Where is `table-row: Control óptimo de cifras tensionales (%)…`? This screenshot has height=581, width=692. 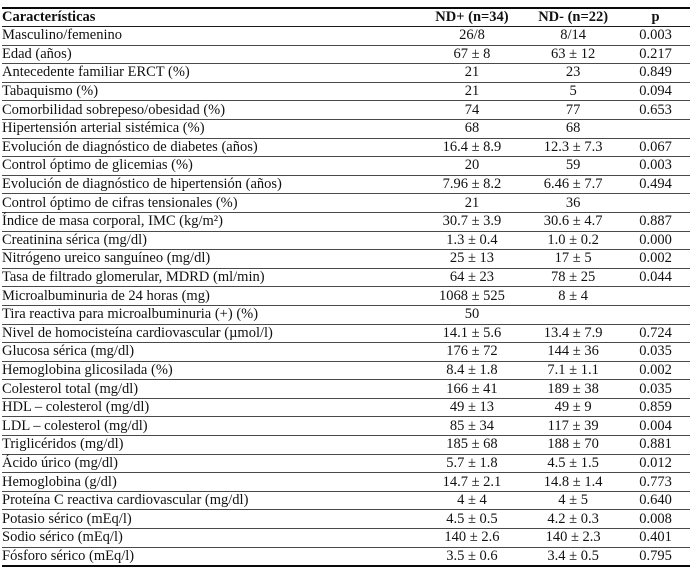
table-row: Control óptimo de cifras tensionales (%)… is located at coordinates (346, 203).